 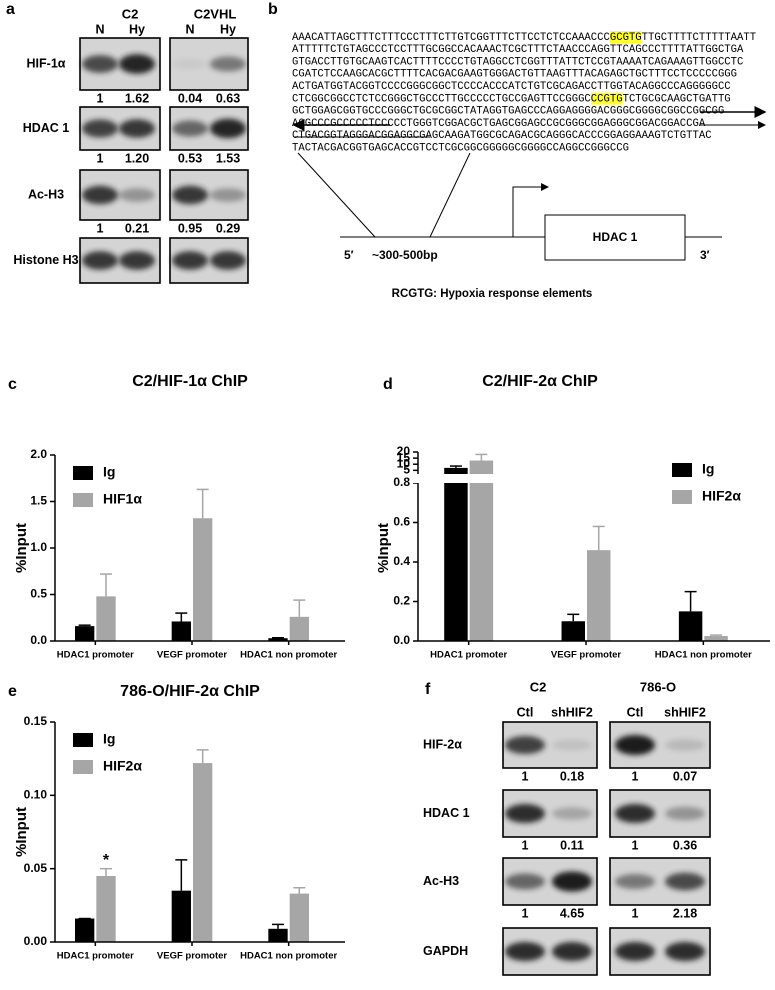 I want to click on legend-label: HIF2α, so click(x=122, y=766).